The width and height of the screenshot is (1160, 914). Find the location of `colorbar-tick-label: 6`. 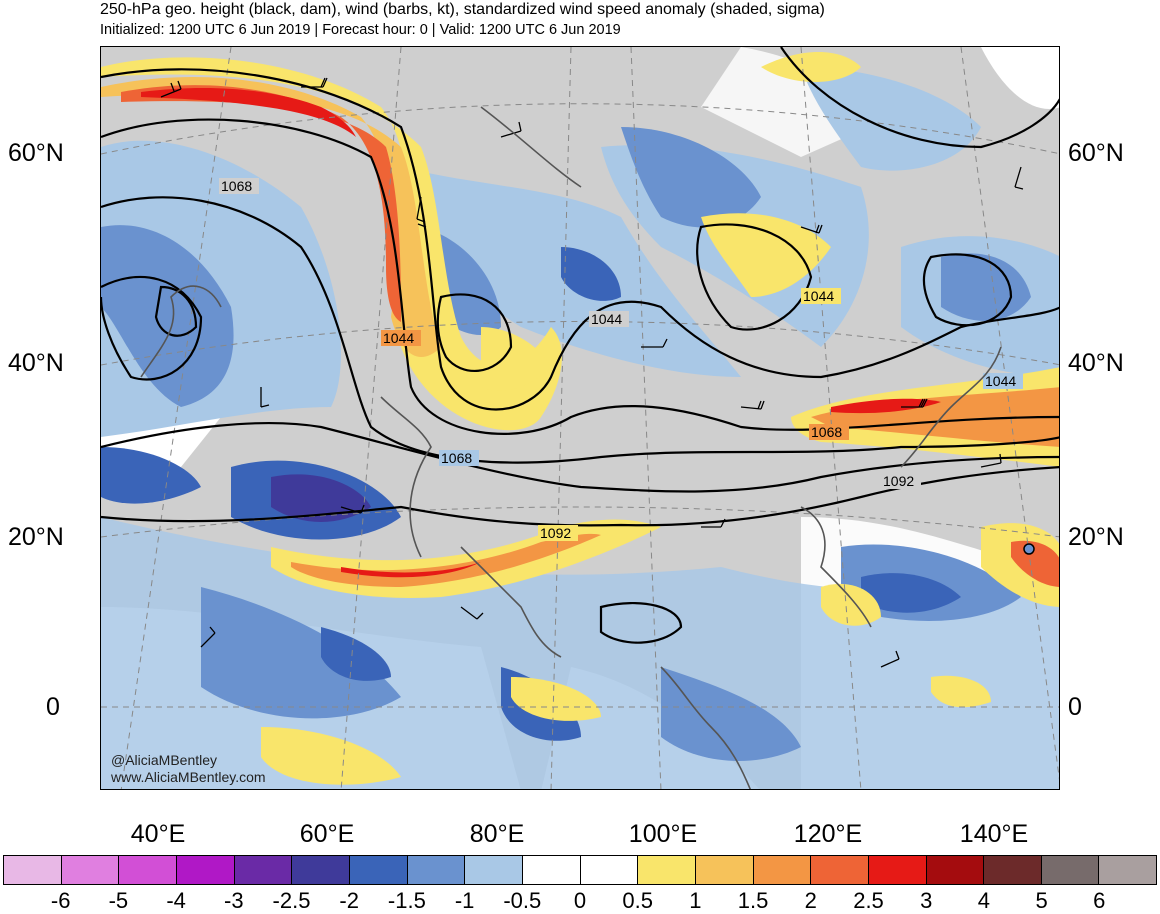

colorbar-tick-label: 6 is located at coordinates (1099, 900).